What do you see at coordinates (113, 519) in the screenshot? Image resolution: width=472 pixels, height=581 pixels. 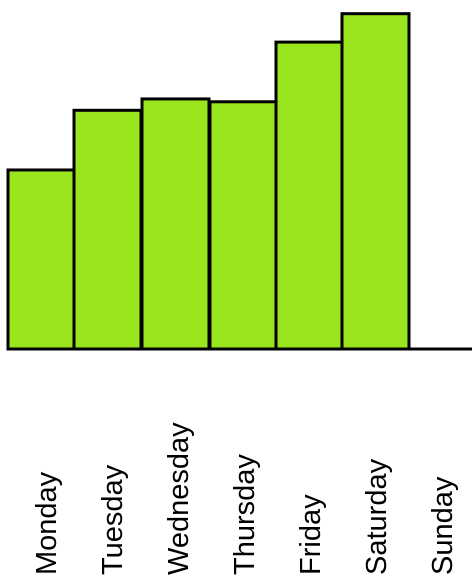 I see `x-tick-label-tuesday: Tuesday` at bounding box center [113, 519].